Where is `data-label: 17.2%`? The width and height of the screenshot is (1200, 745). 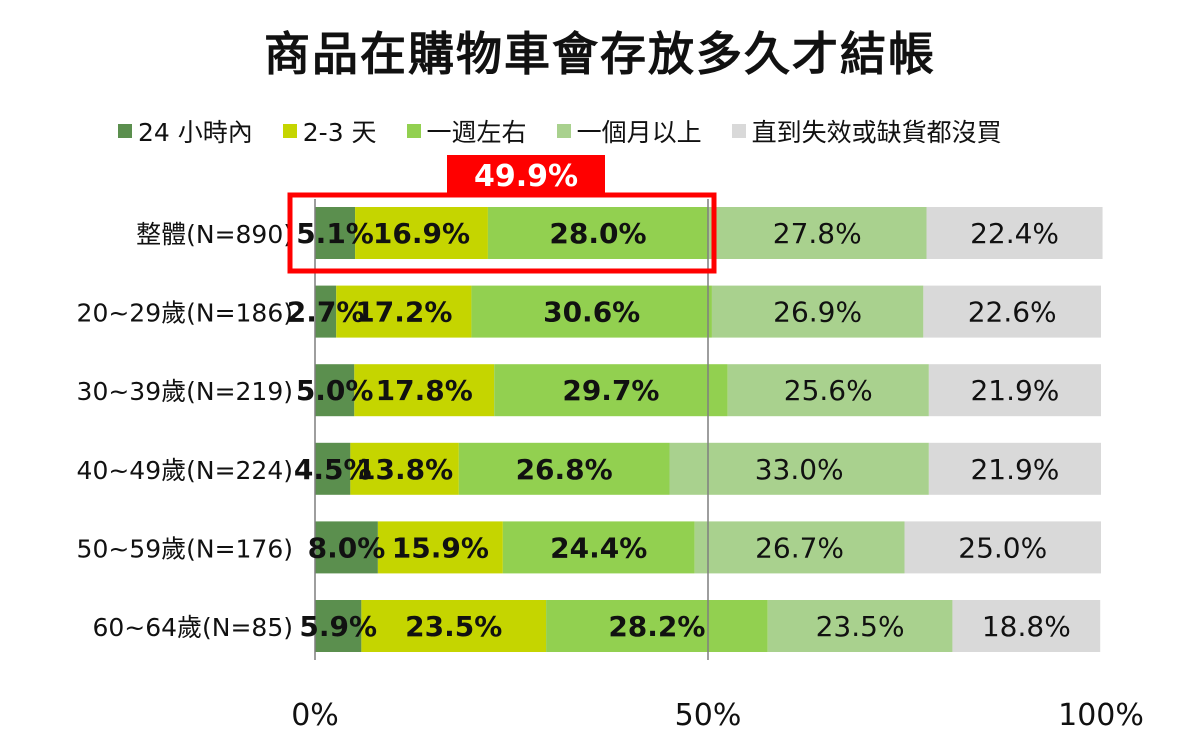 data-label: 17.2% is located at coordinates (403, 312).